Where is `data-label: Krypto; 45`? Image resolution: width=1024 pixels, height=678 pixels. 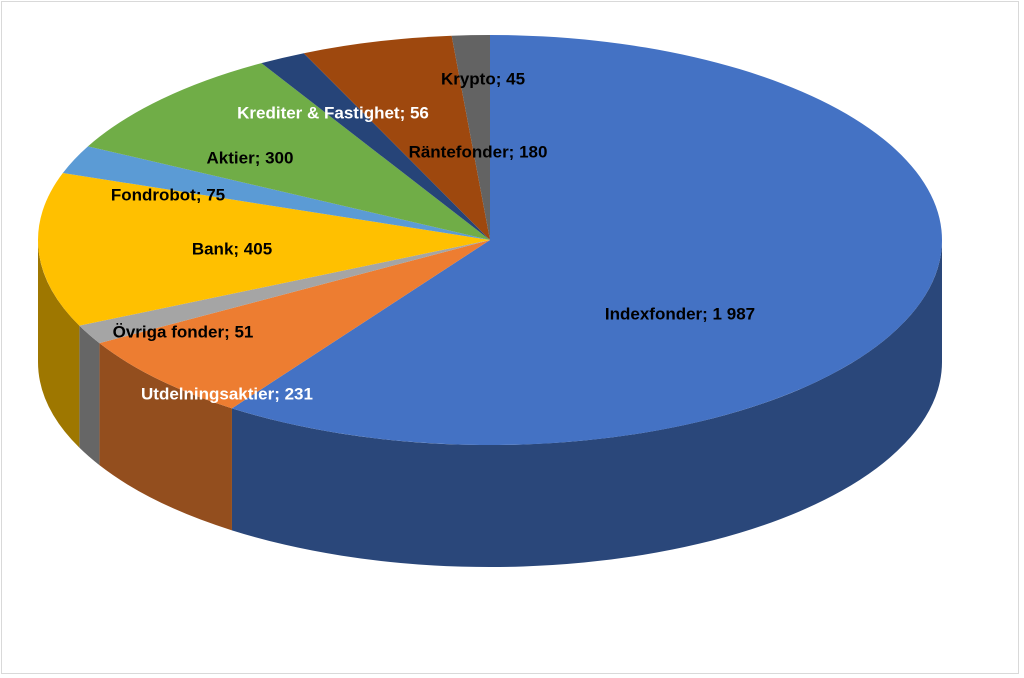 data-label: Krypto; 45 is located at coordinates (483, 78).